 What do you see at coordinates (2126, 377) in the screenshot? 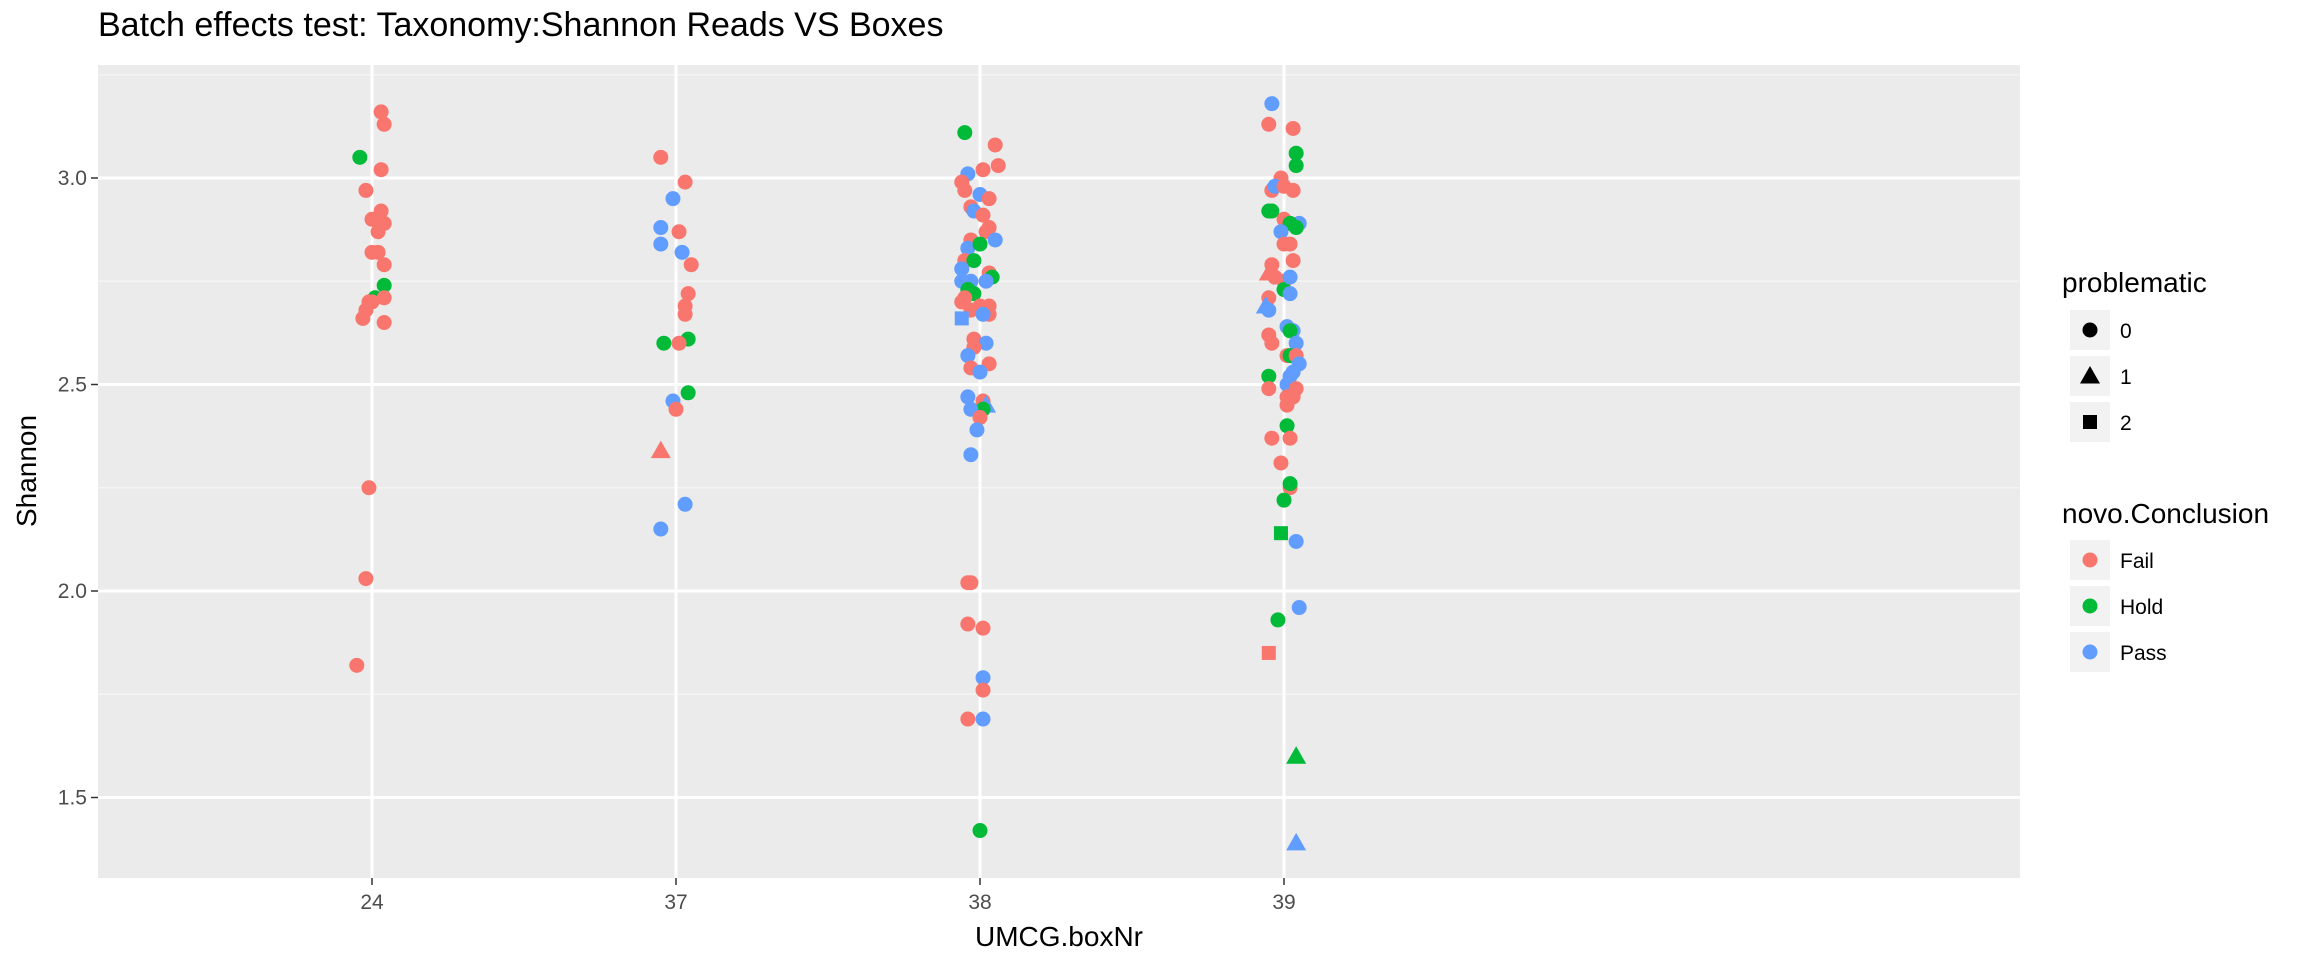
I see `legend-shape-label: 1` at bounding box center [2126, 377].